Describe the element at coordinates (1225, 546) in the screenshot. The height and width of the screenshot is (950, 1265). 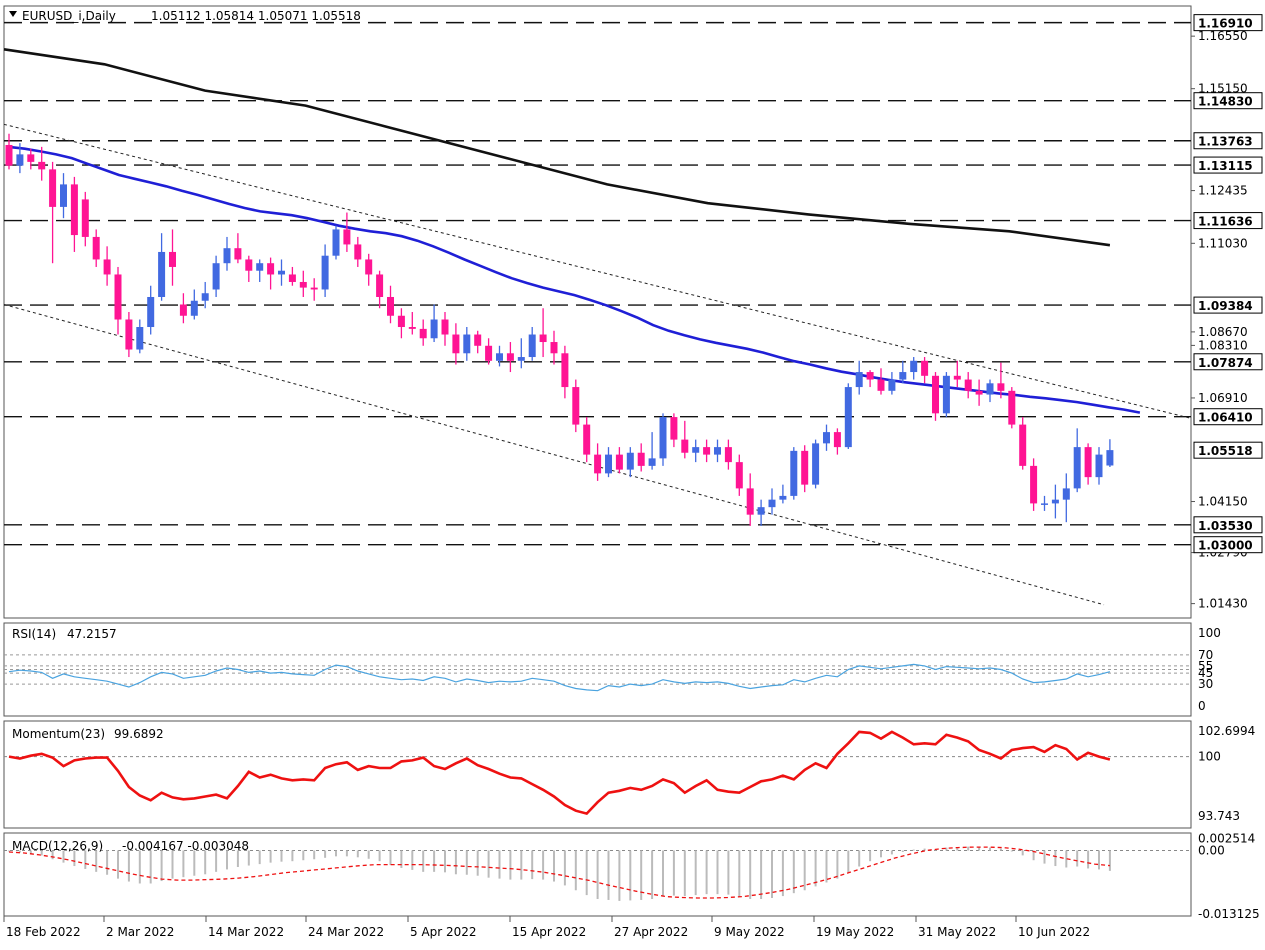
I see `level-label: 1.03000` at that location.